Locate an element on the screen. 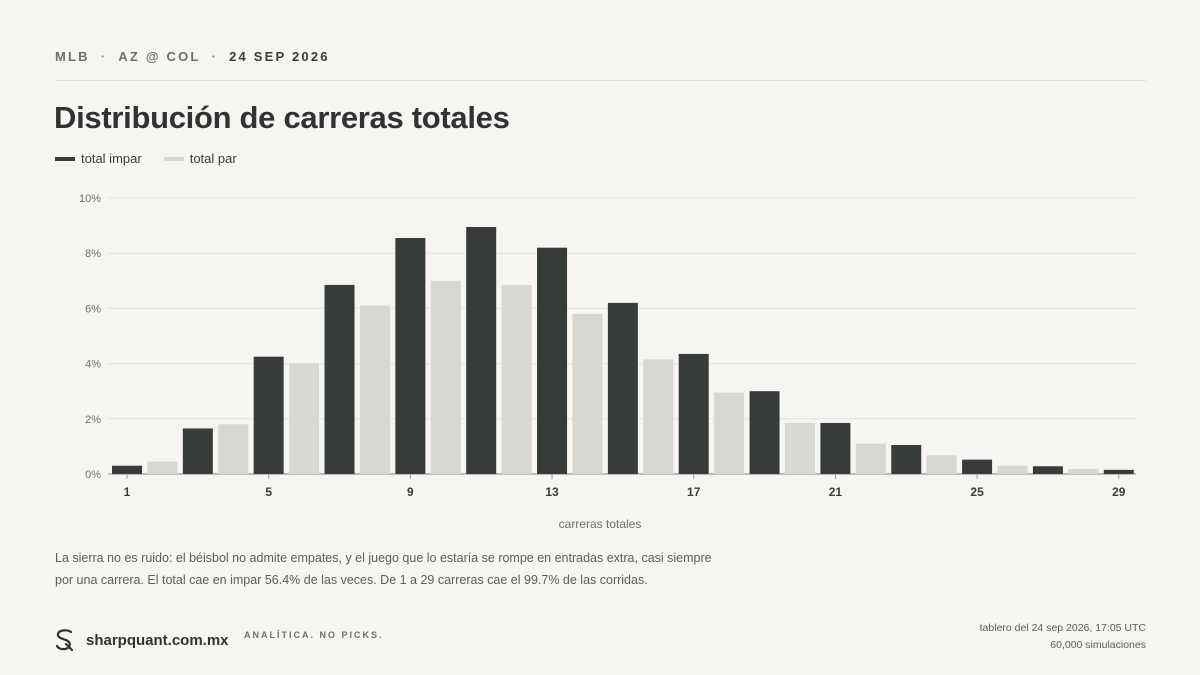 Image resolution: width=1200 pixels, height=675 pixels. y-tick-label: 6% is located at coordinates (93, 309).